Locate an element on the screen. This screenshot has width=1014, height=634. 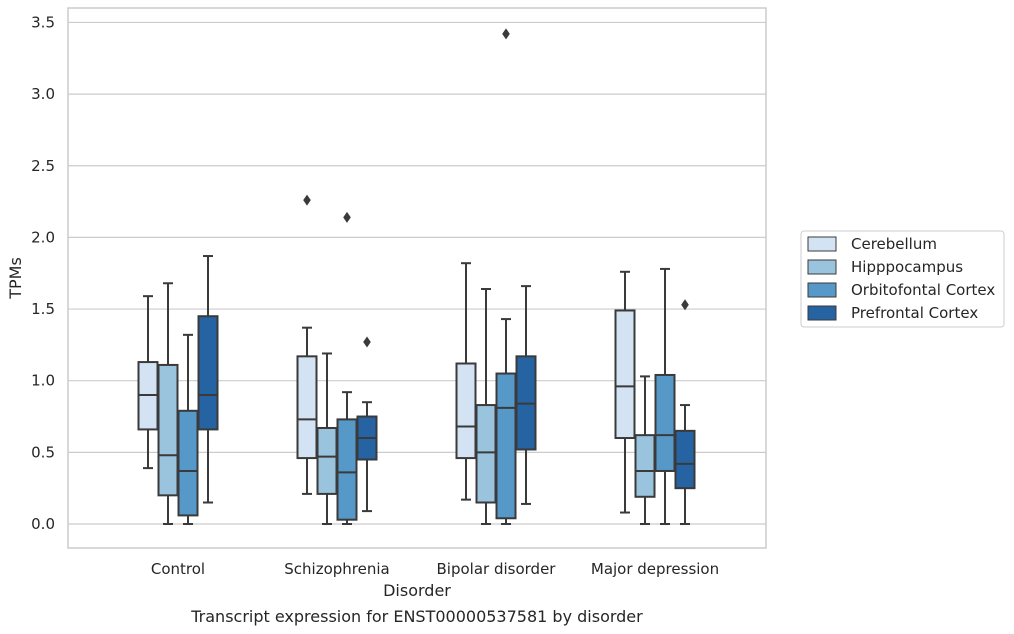
legend-label: Orbitofontal Cortex is located at coordinates (923, 290).